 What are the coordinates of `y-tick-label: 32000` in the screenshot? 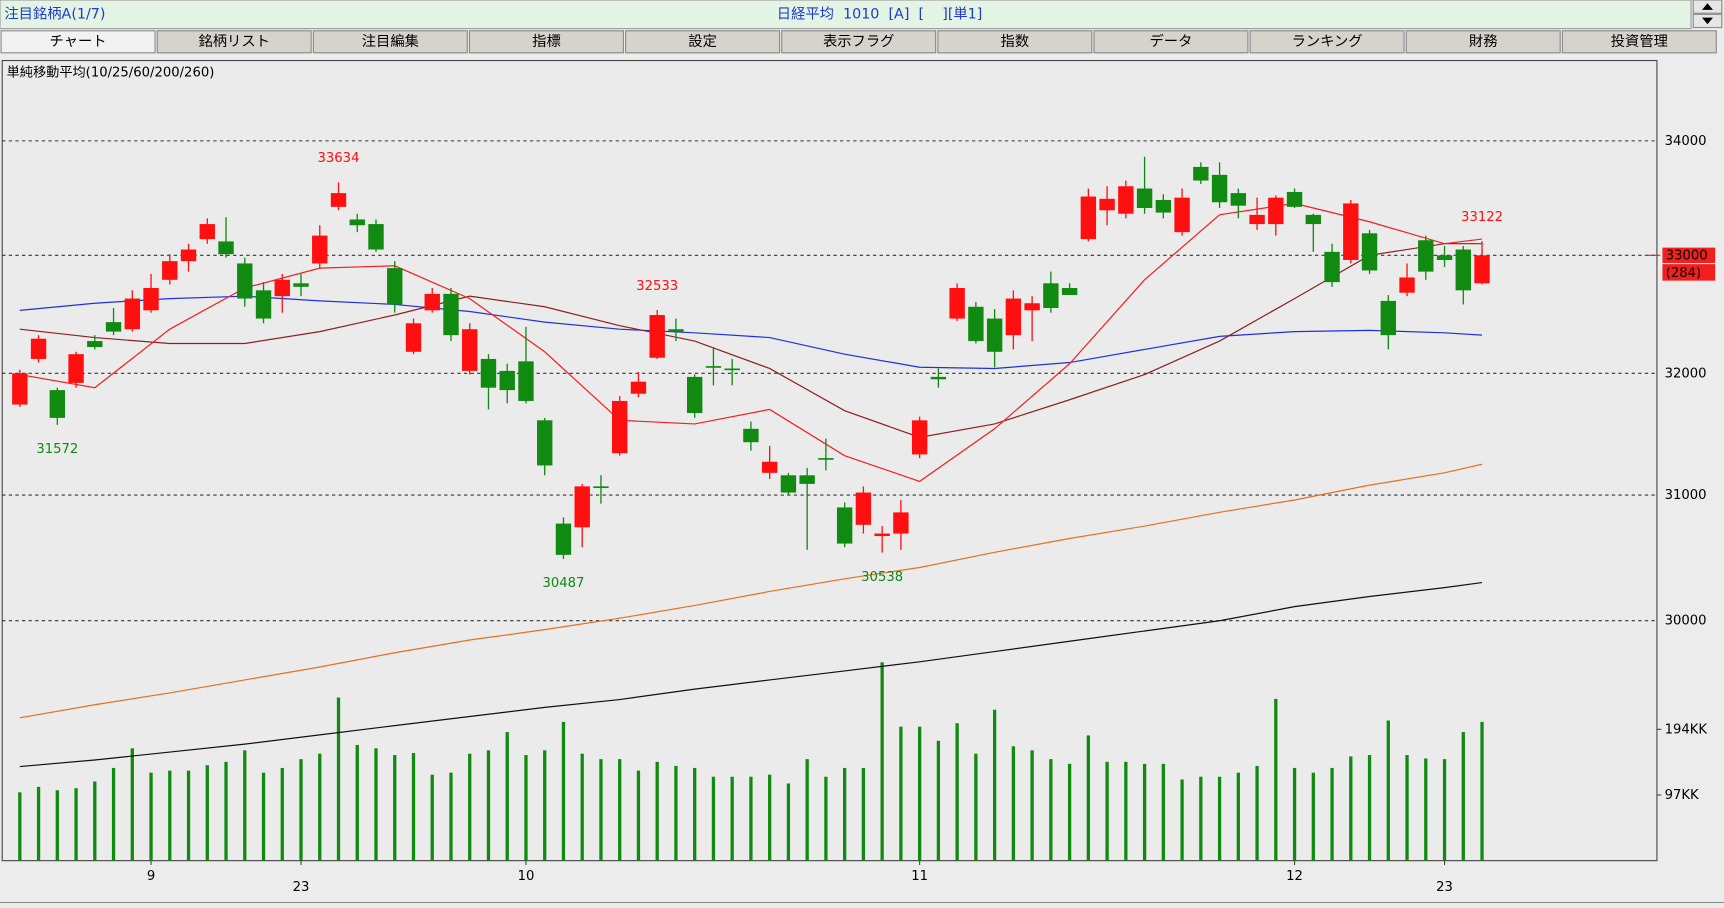 It's located at (1686, 373).